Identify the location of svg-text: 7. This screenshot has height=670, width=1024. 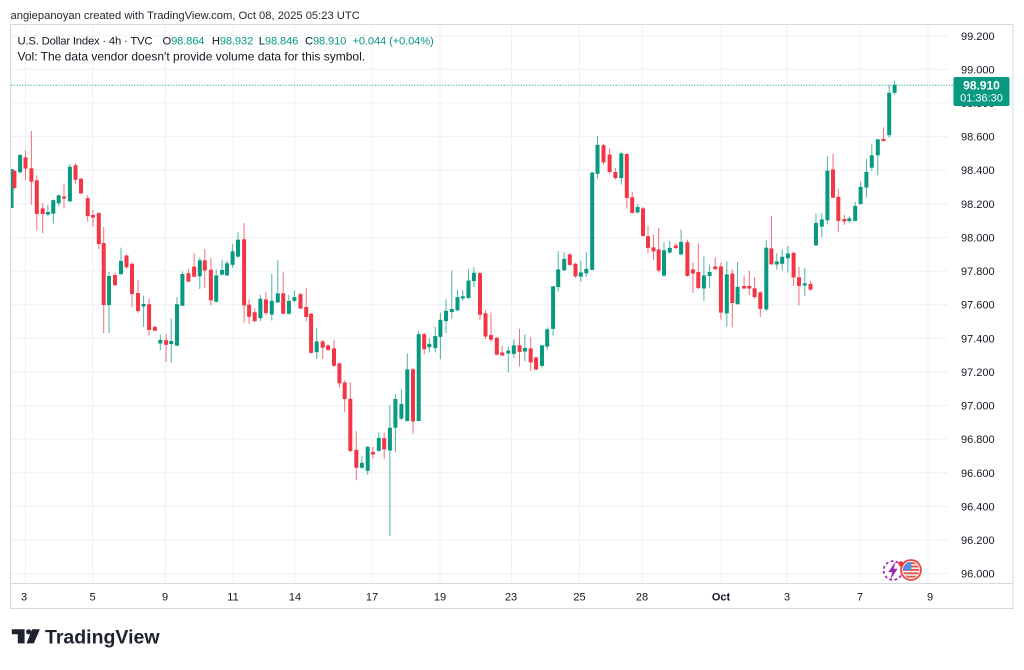
(860, 598).